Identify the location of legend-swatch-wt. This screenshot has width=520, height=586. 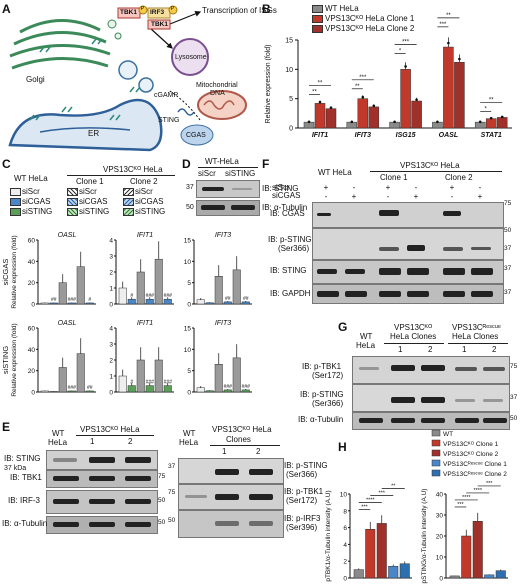
(317, 9).